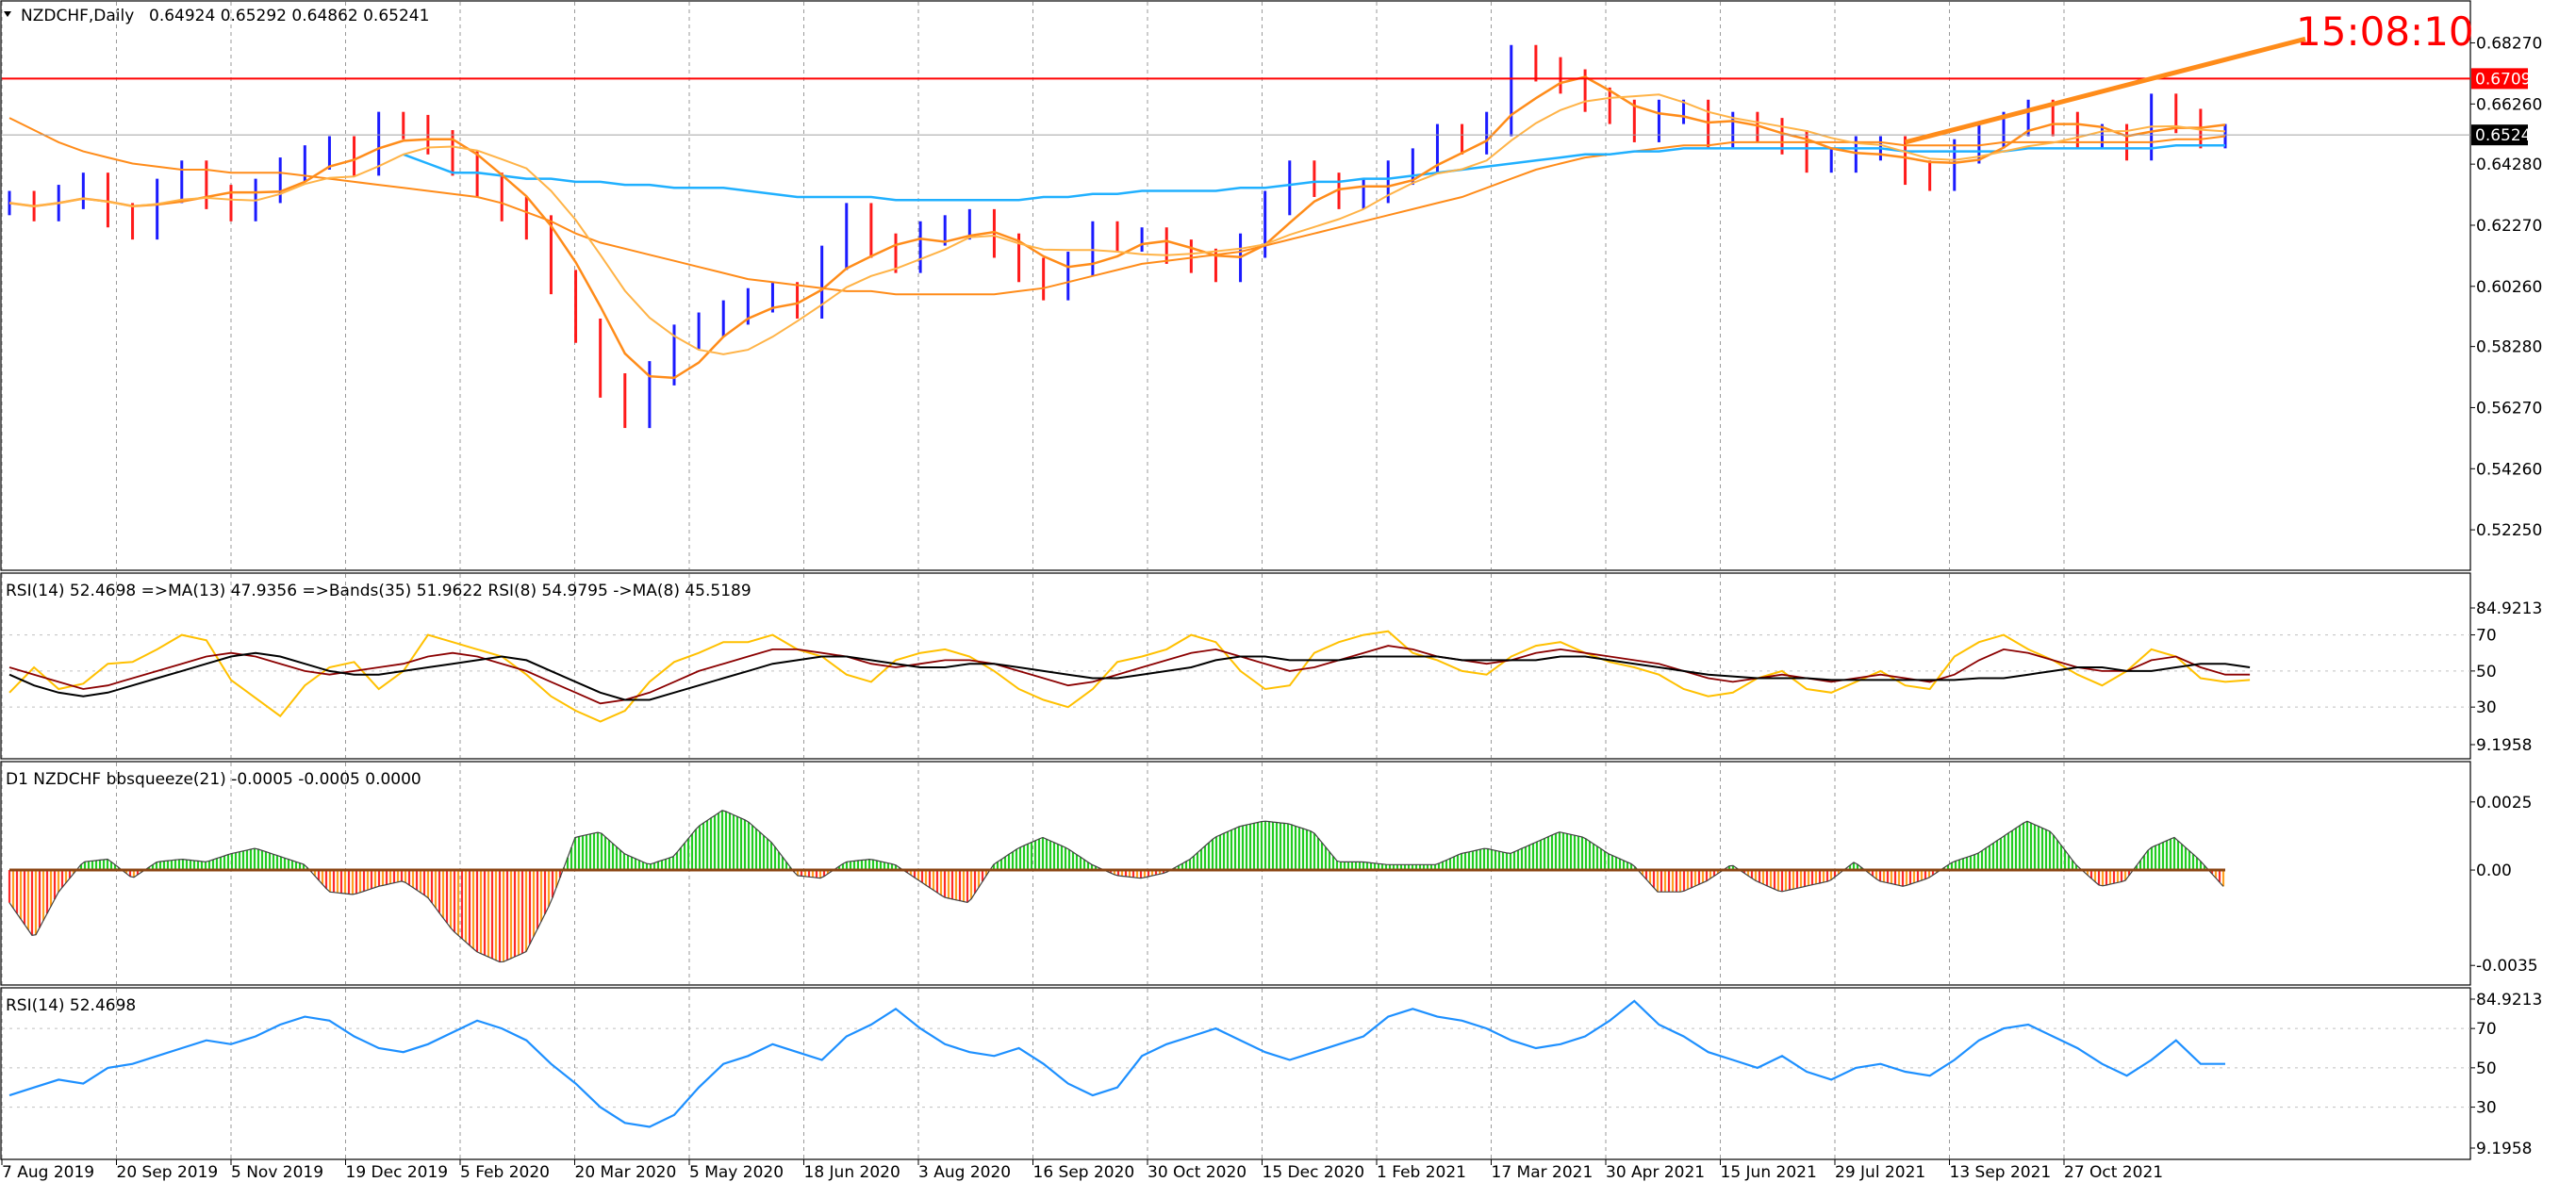 This screenshot has width=2576, height=1182. Describe the element at coordinates (2509, 226) in the screenshot. I see `y-tick-label: 0.62270` at that location.